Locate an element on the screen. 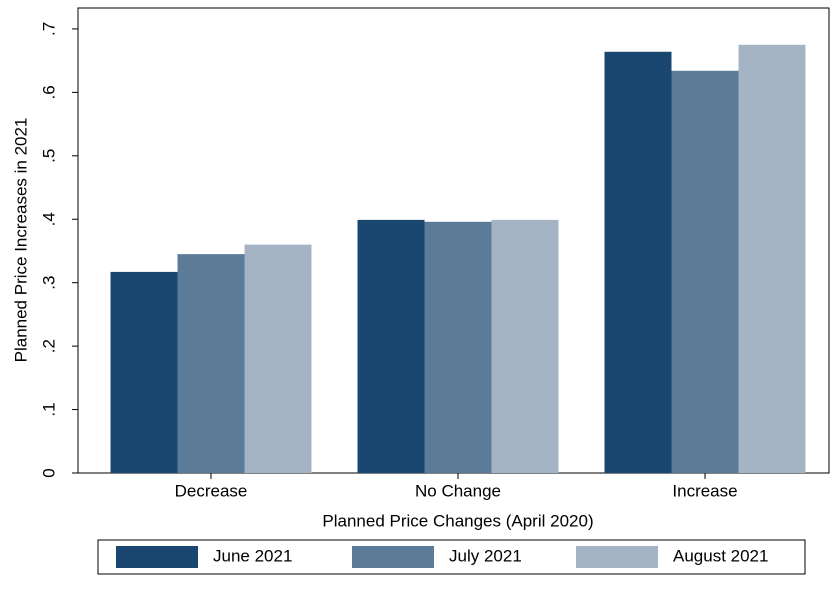 The image size is (835, 589). y-tick-label: .5 is located at coordinates (48, 156).